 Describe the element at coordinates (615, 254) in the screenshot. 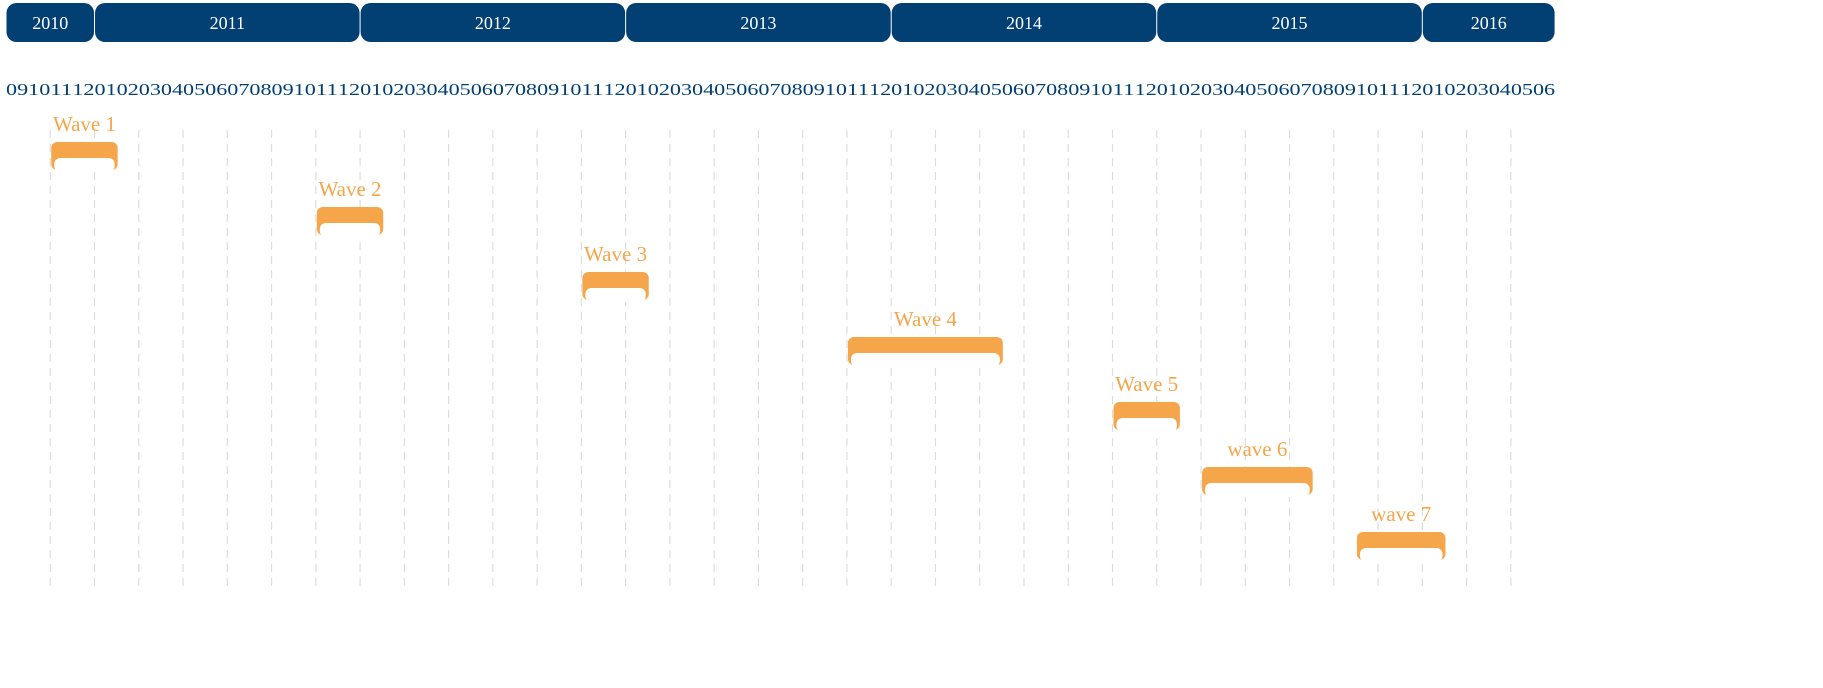

I see `wave-label: Wave 3` at that location.